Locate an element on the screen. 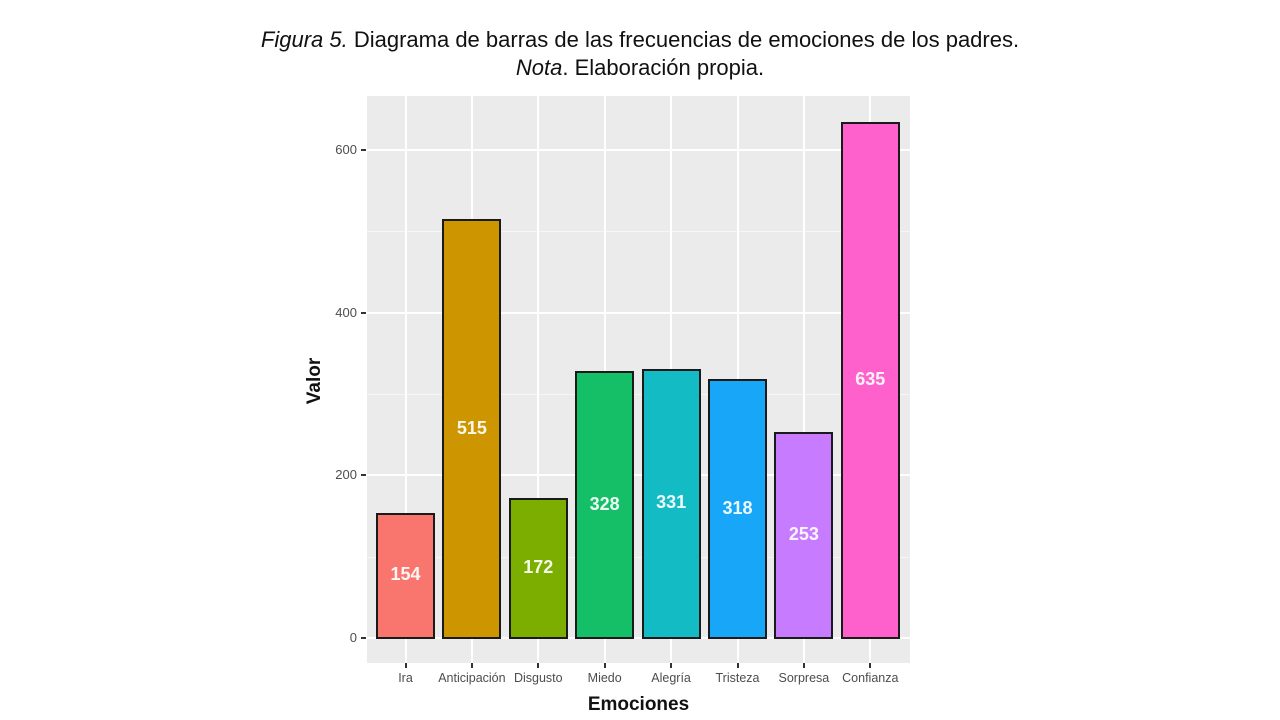 The image size is (1280, 720). x-tick-label: Miedo is located at coordinates (604, 678).